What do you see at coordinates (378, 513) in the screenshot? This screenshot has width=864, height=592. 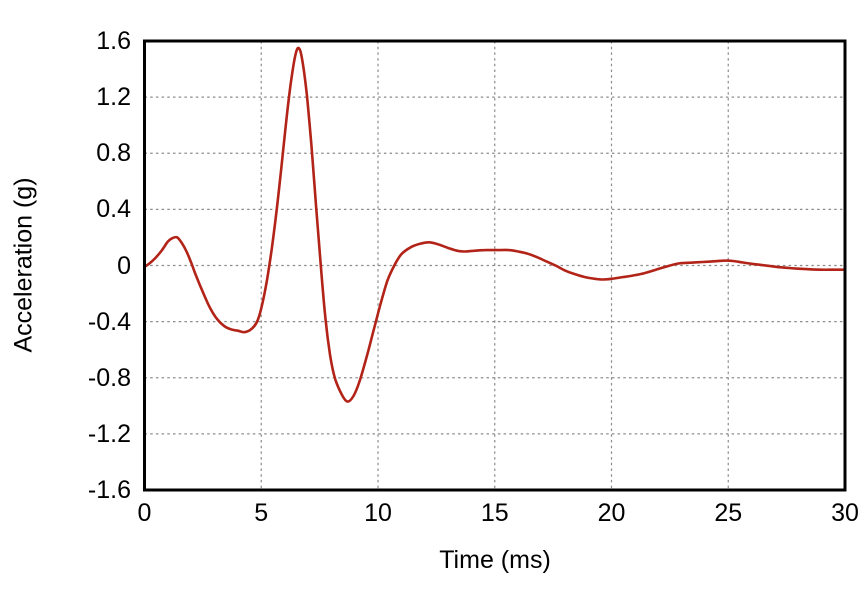 I see `x-tick-label: 10` at bounding box center [378, 513].